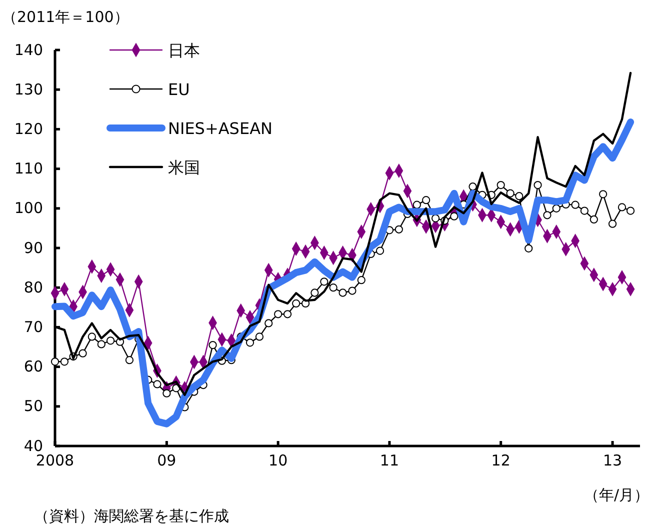 The height and width of the screenshot is (524, 651). What do you see at coordinates (33, 327) in the screenshot?
I see `y-tick-label: 70` at bounding box center [33, 327].